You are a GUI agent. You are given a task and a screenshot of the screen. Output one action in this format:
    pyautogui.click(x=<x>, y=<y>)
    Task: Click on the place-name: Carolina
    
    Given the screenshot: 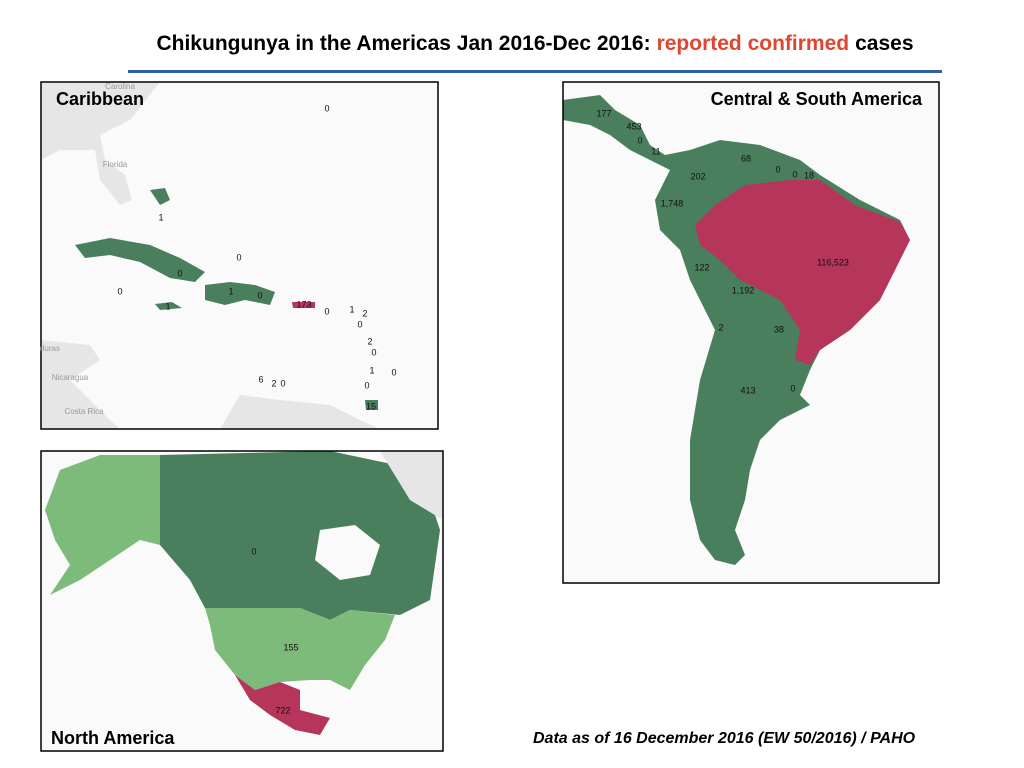 What is the action you would take?
    pyautogui.click(x=120, y=86)
    